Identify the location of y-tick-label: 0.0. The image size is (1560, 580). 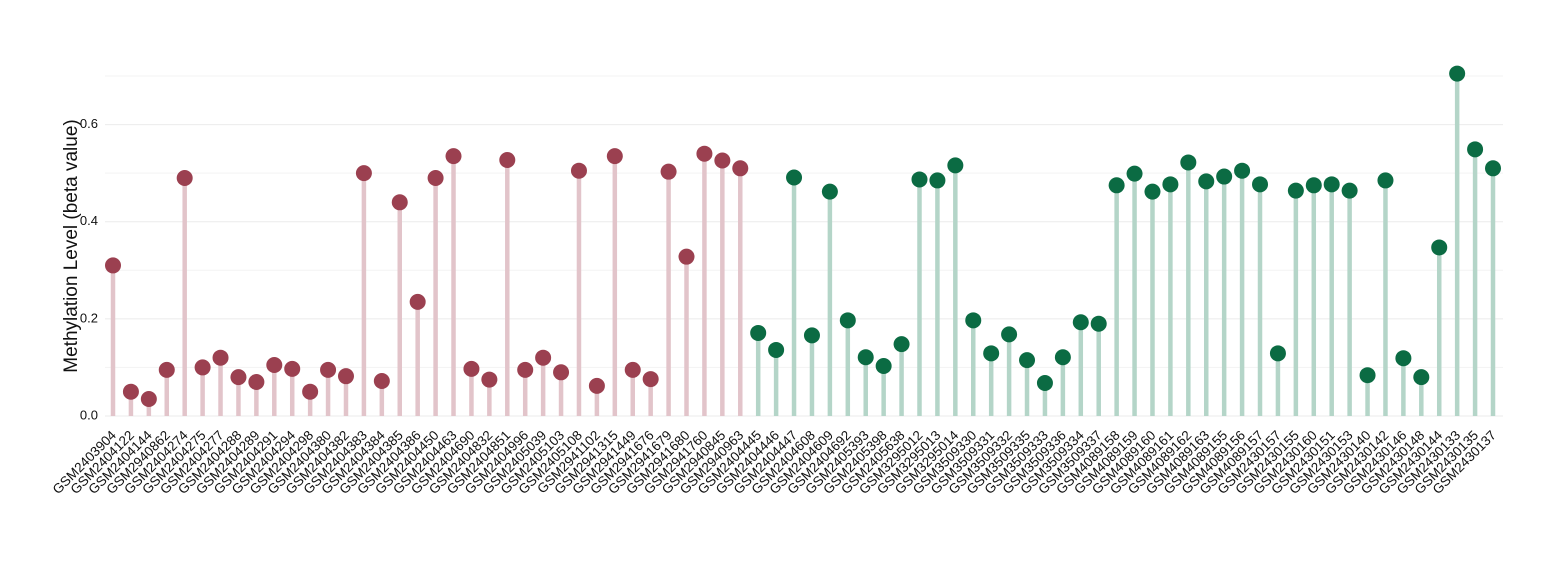
(89, 414).